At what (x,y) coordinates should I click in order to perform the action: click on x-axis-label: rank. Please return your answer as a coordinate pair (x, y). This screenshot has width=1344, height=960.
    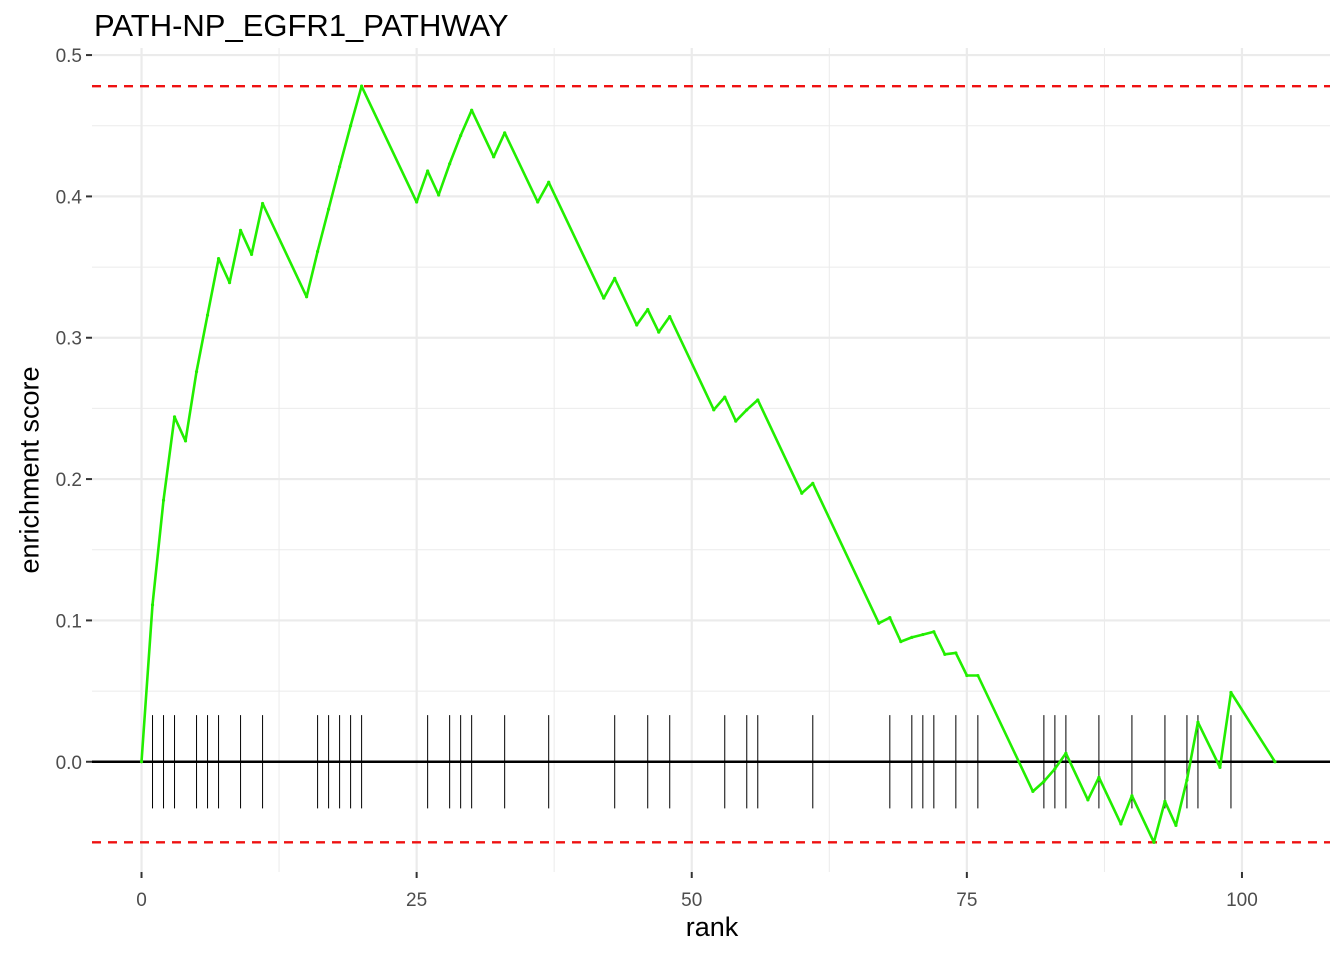
    Looking at the image, I should click on (712, 927).